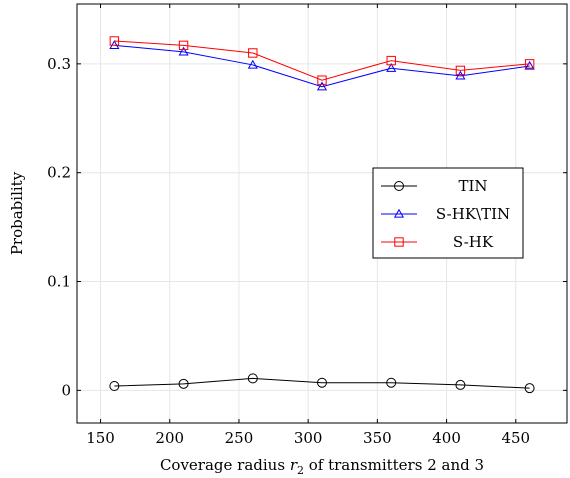 This screenshot has height=478, width=570. Describe the element at coordinates (473, 214) in the screenshot. I see `legend-label: S-HK\TIN` at that location.